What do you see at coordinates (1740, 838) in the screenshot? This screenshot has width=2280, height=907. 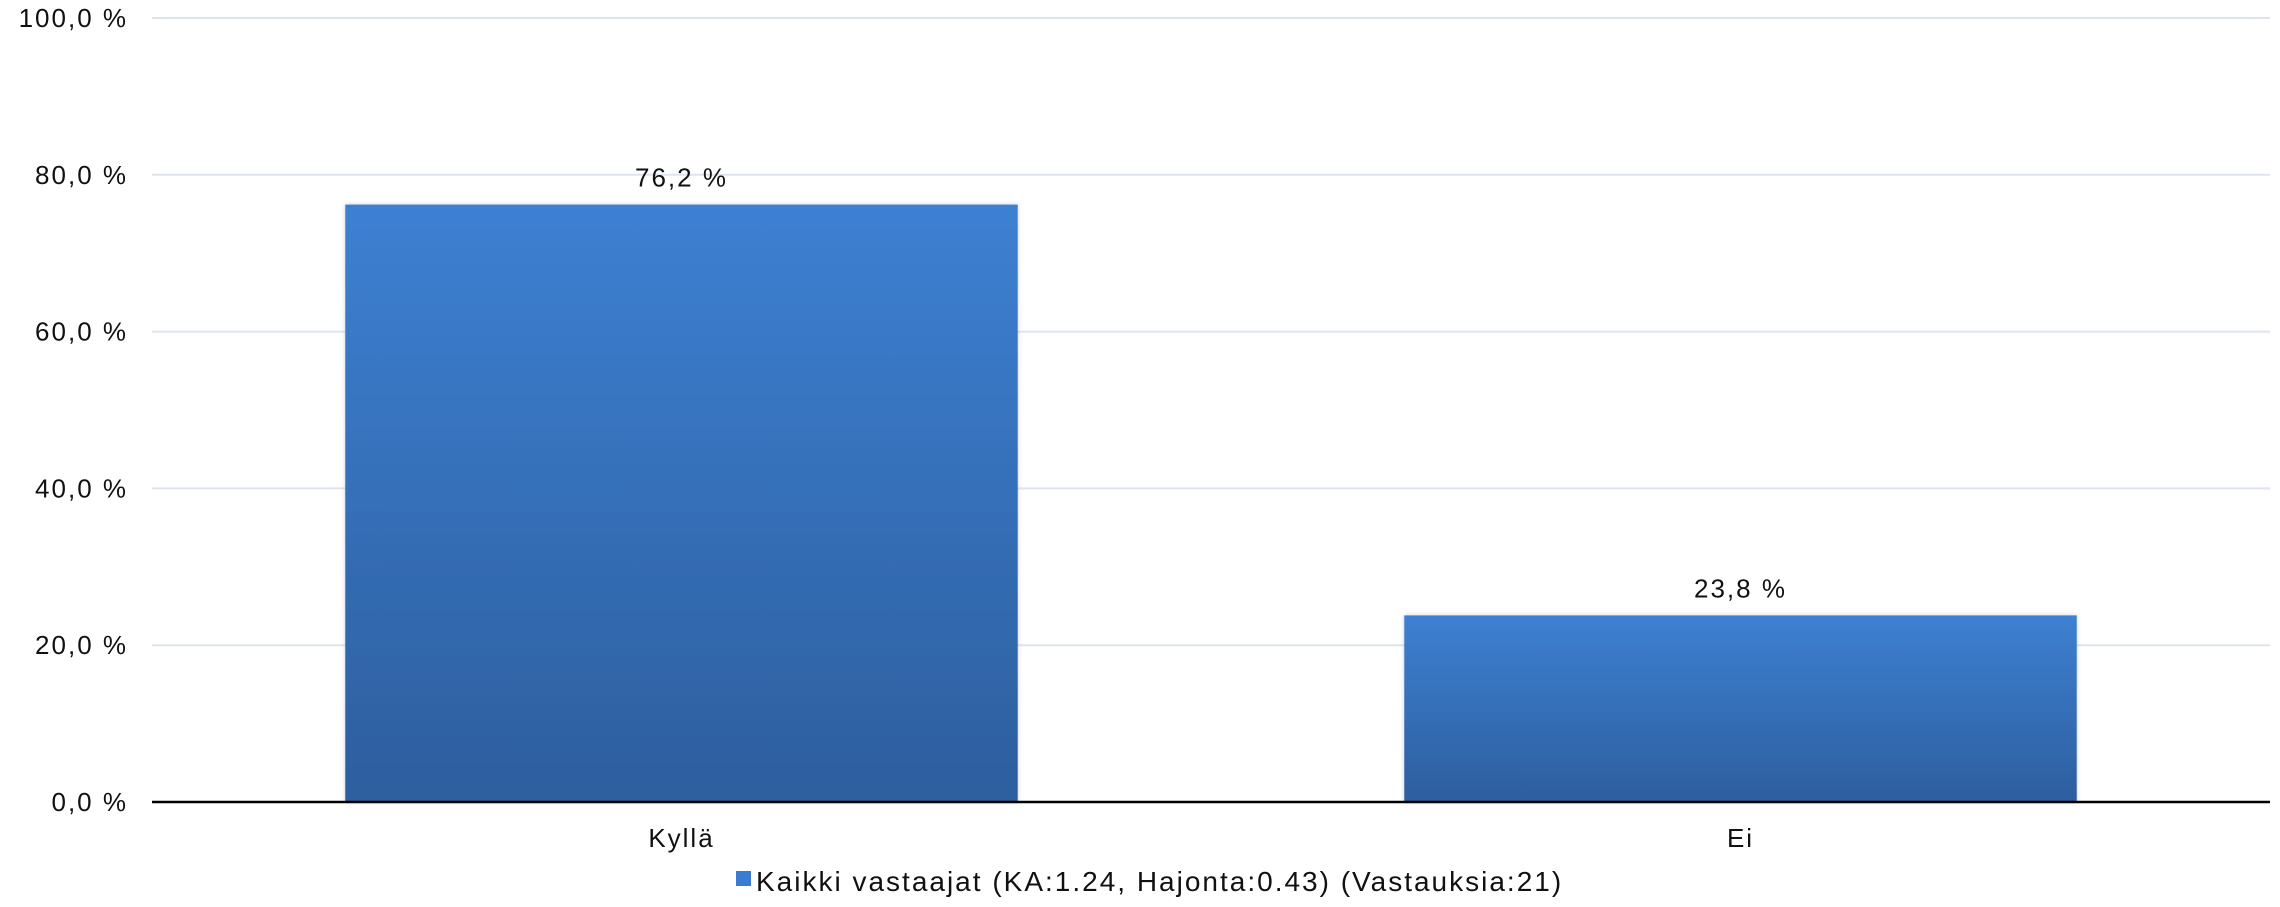 I see `x-category-label: Ei` at bounding box center [1740, 838].